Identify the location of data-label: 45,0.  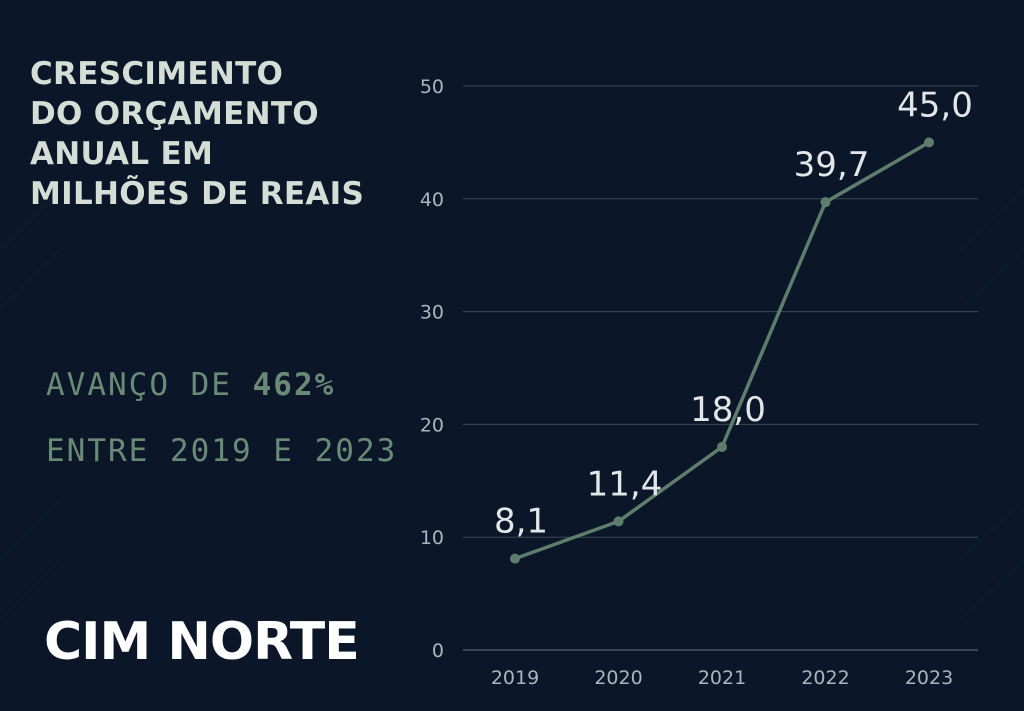
(935, 105).